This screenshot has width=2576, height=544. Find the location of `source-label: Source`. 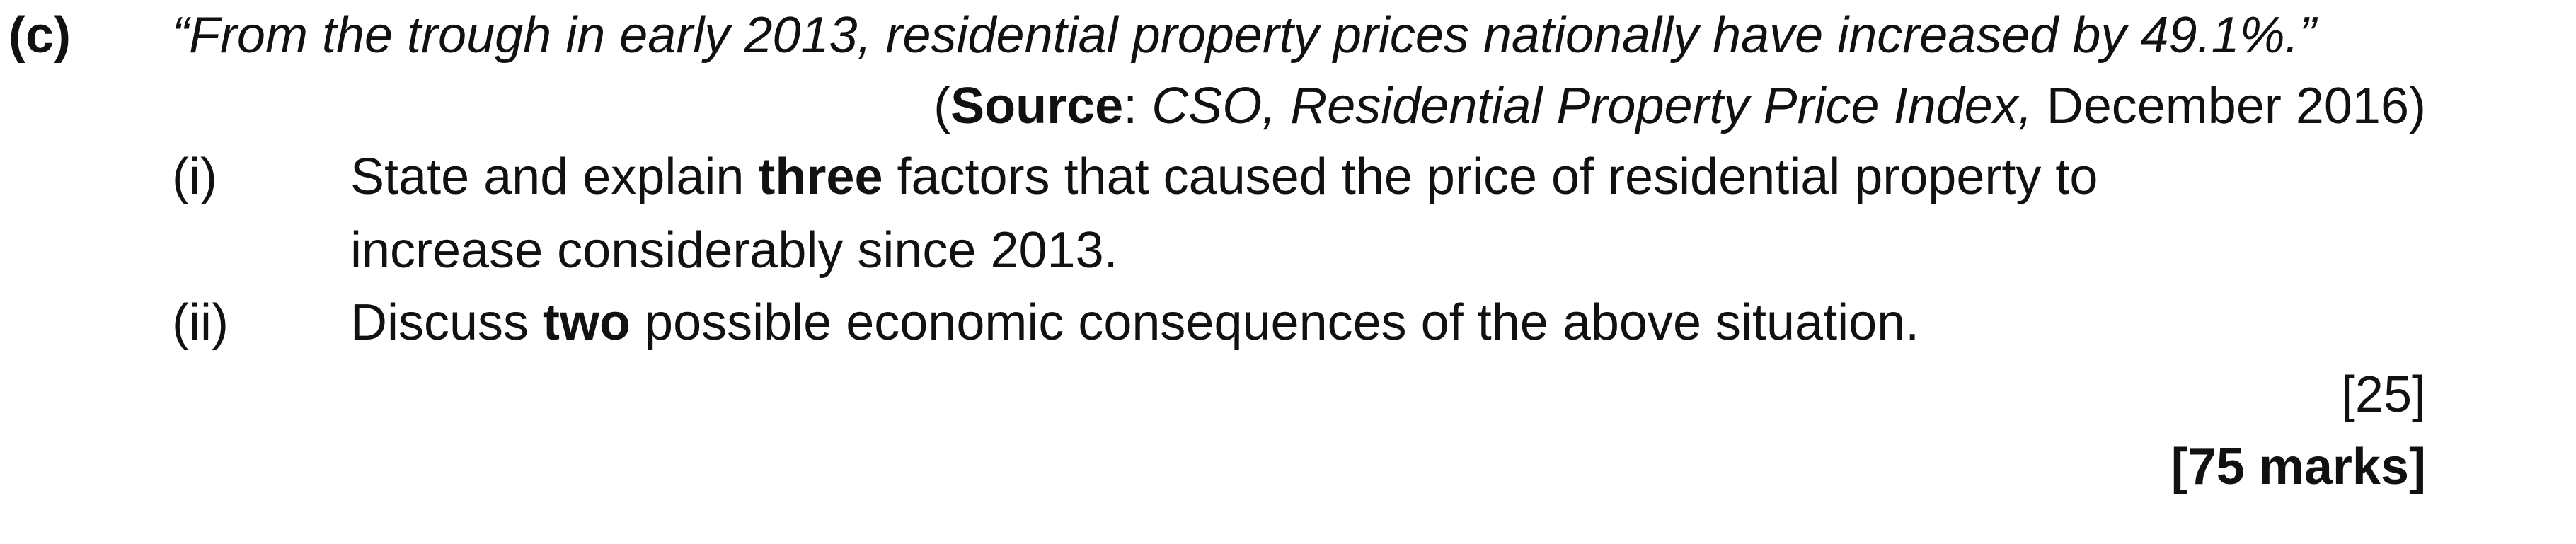

source-label: Source is located at coordinates (1037, 106).